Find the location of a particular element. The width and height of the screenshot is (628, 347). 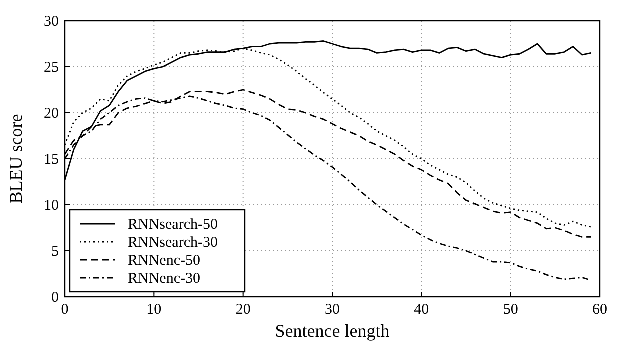

legend-label: RNNsearch-50 is located at coordinates (173, 225).